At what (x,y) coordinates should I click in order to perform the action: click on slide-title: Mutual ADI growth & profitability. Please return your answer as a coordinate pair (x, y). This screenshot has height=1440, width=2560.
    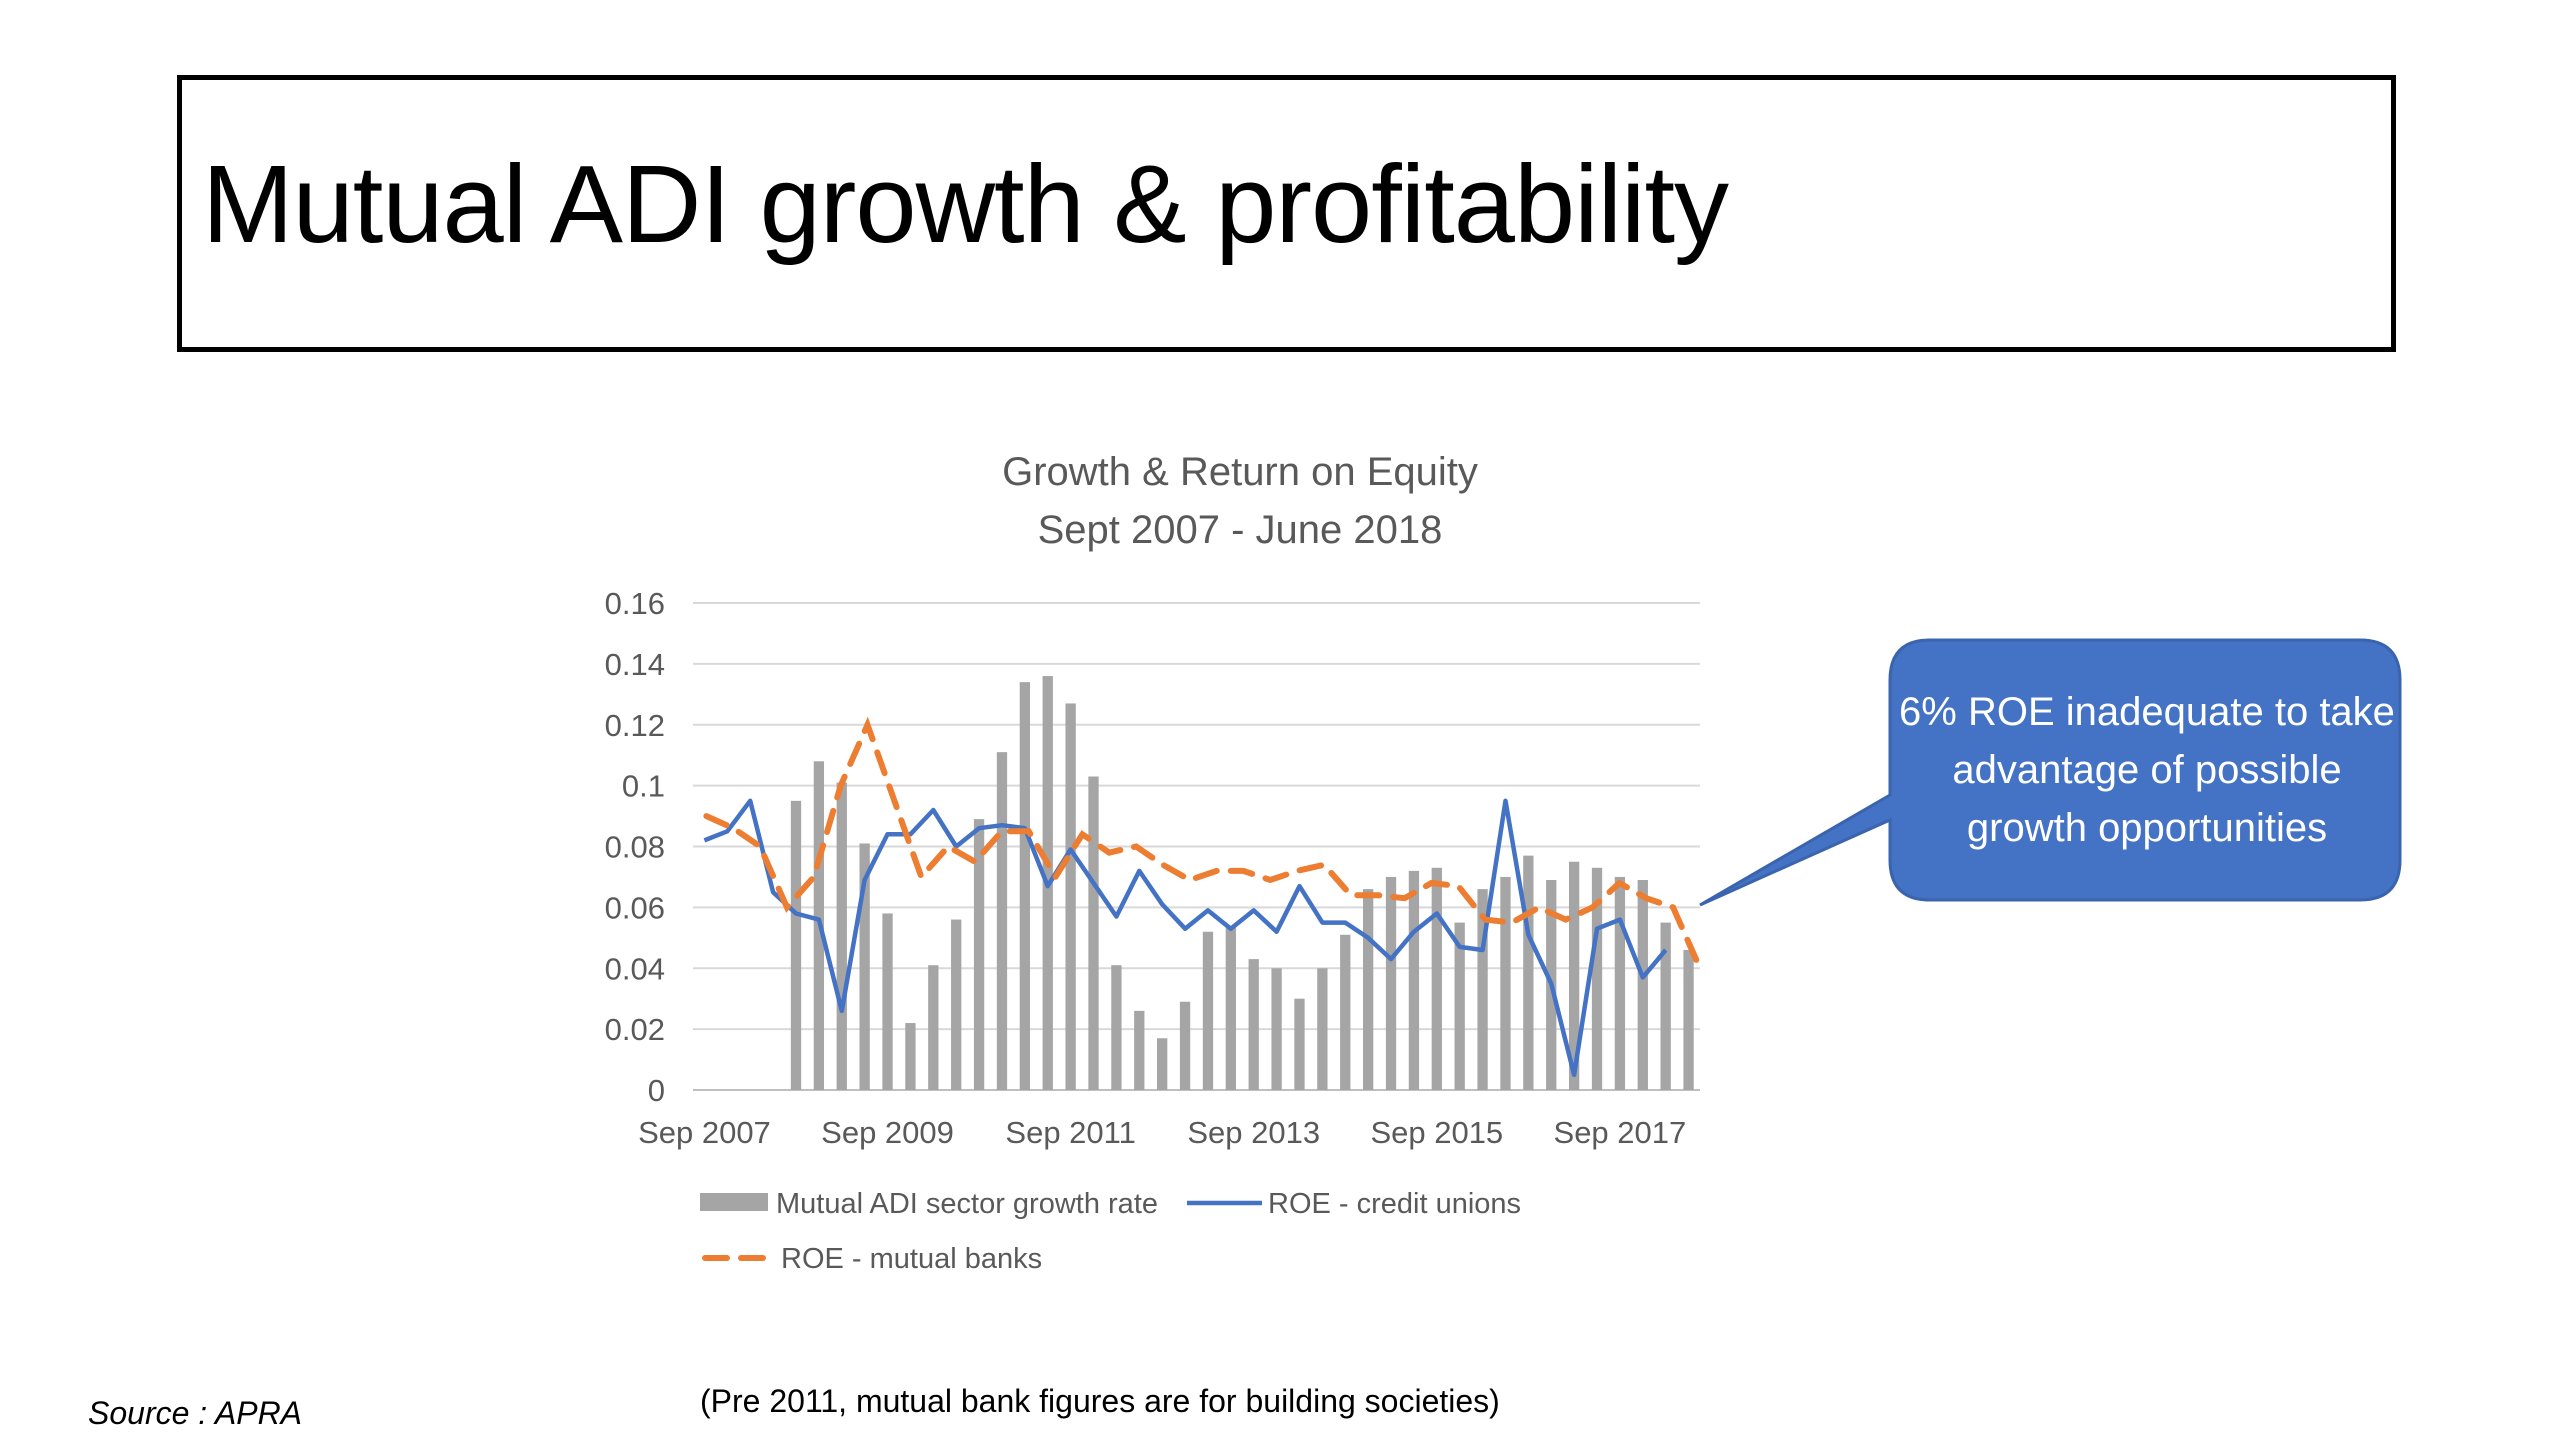
    Looking at the image, I should click on (965, 204).